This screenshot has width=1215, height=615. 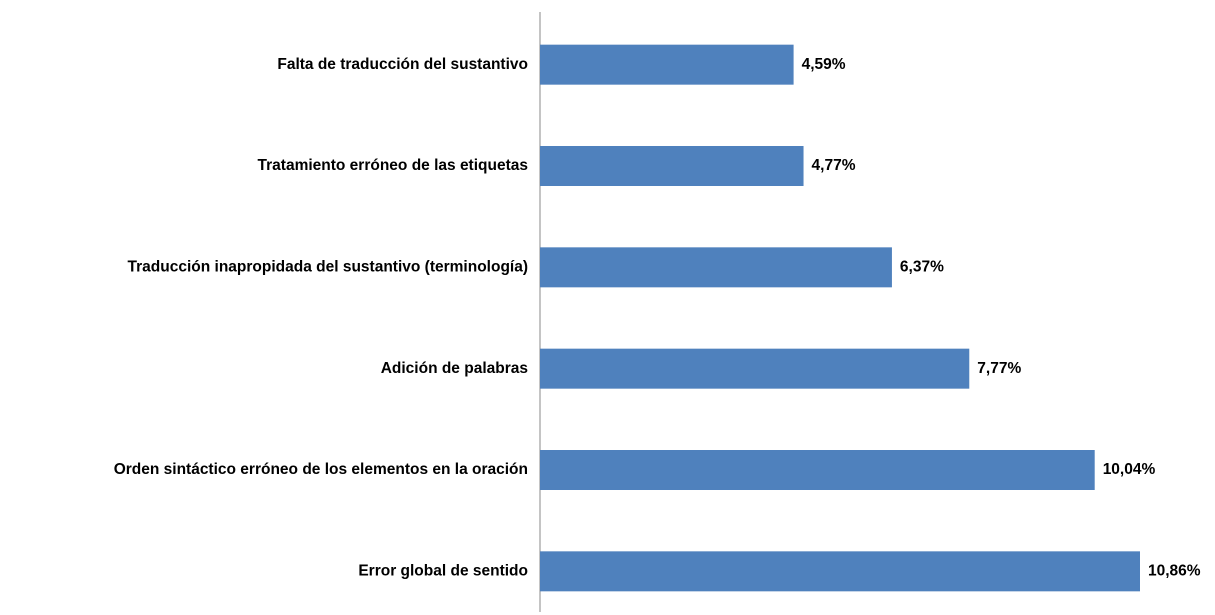 I want to click on data-label: 10,86%, so click(x=1174, y=570).